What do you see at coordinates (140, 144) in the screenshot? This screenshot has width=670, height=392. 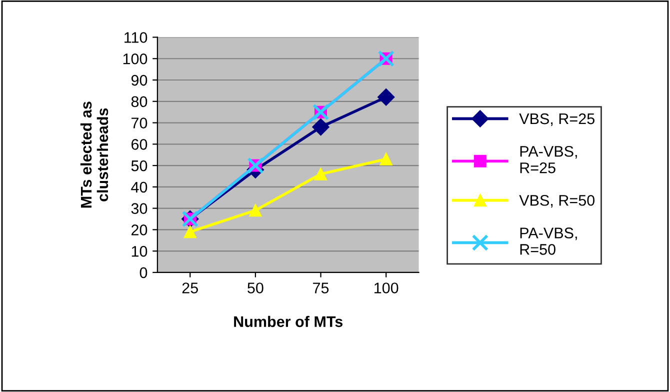 I see `y-tick-label: 60` at bounding box center [140, 144].